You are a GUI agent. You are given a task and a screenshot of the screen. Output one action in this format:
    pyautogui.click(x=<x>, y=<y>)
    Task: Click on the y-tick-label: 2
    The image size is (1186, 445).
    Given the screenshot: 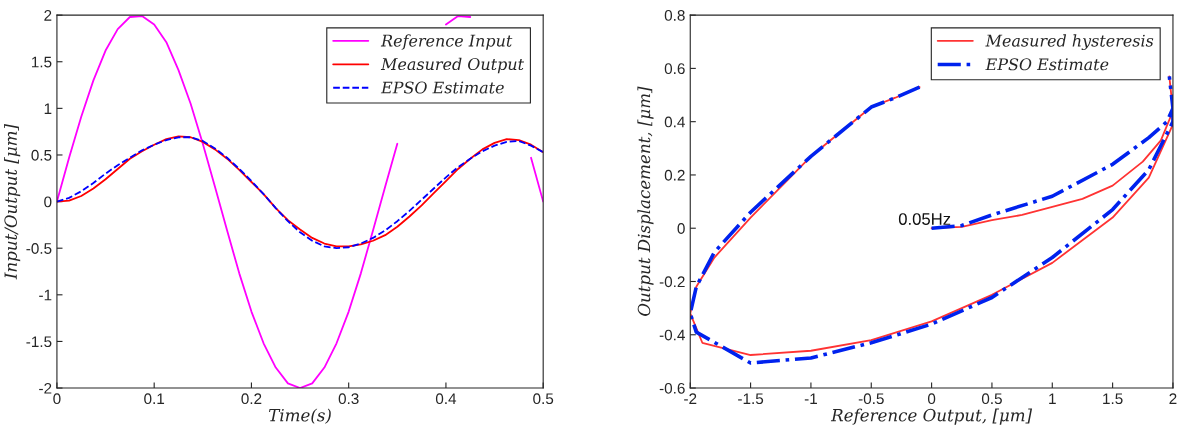 What is the action you would take?
    pyautogui.click(x=48, y=15)
    